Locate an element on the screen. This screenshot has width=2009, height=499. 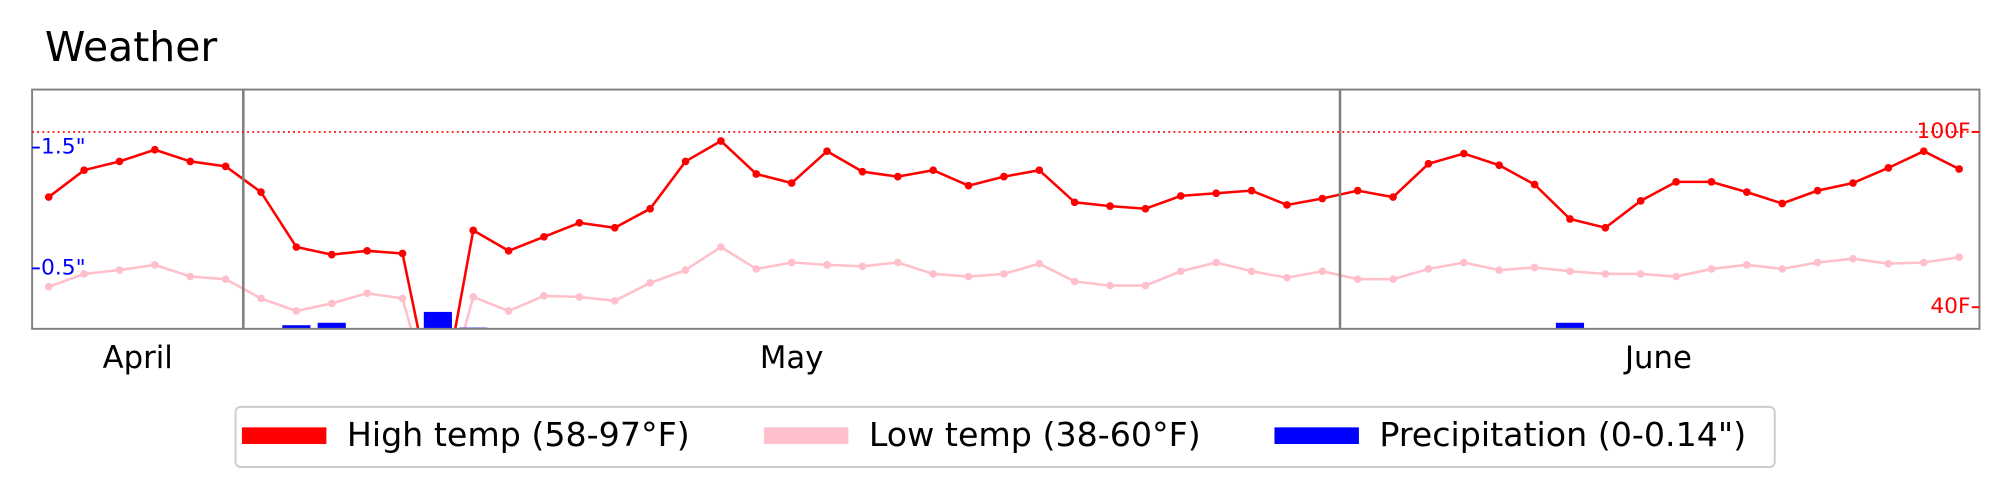
x-tick-label: April is located at coordinates (138, 358).